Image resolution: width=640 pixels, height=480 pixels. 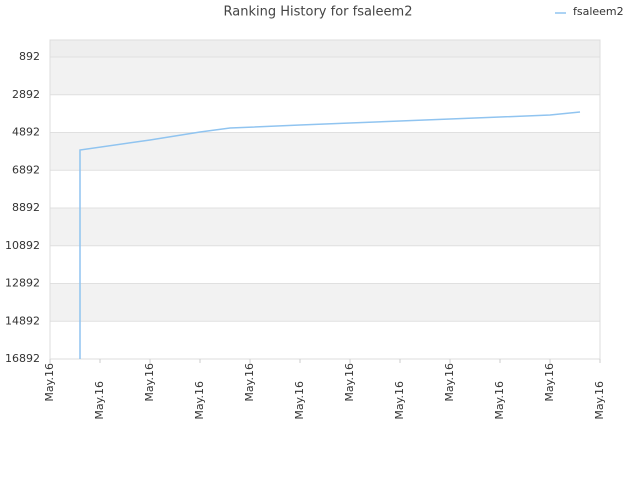 What do you see at coordinates (22, 283) in the screenshot?
I see `y-tick-label: 12892` at bounding box center [22, 283].